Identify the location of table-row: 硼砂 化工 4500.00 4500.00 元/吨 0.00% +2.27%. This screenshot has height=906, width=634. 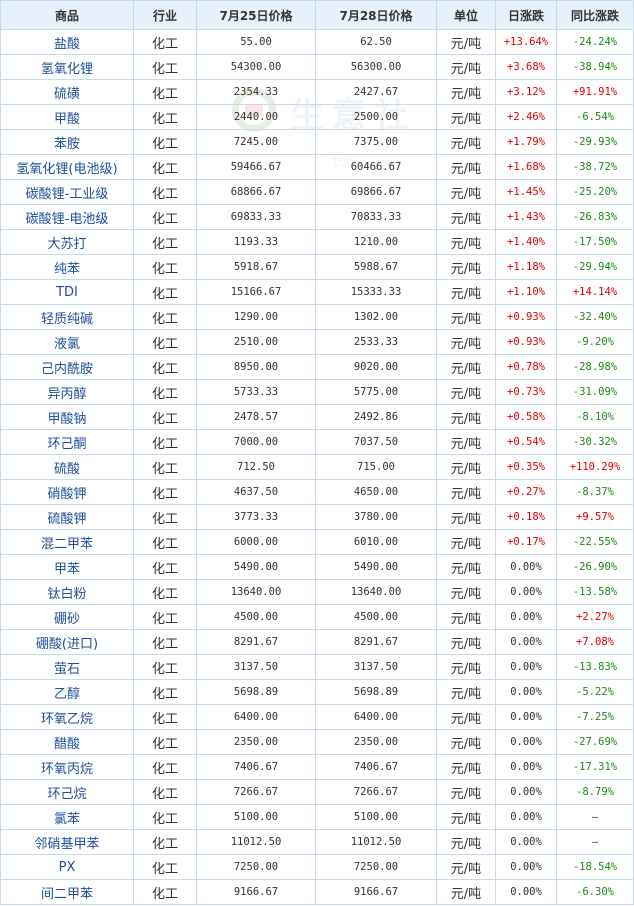
(317, 617).